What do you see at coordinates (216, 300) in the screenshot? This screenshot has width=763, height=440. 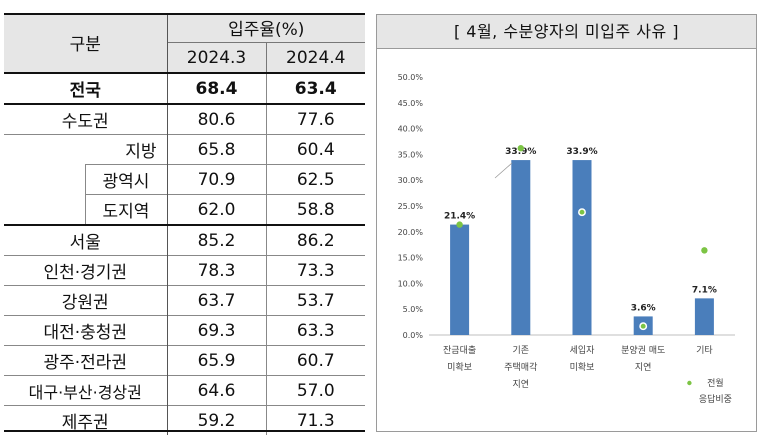 I see `row-value-2024-3: 63.7` at bounding box center [216, 300].